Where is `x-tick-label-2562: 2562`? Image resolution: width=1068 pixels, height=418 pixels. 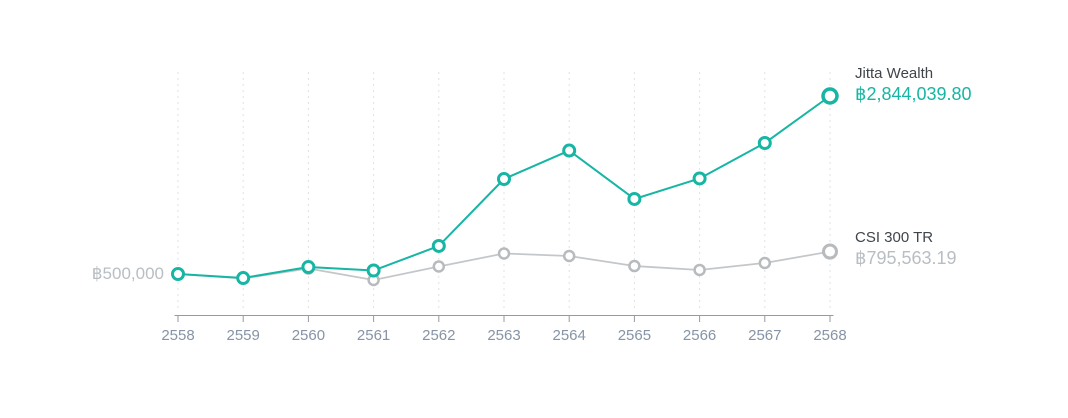
x-tick-label-2562: 2562 is located at coordinates (439, 335).